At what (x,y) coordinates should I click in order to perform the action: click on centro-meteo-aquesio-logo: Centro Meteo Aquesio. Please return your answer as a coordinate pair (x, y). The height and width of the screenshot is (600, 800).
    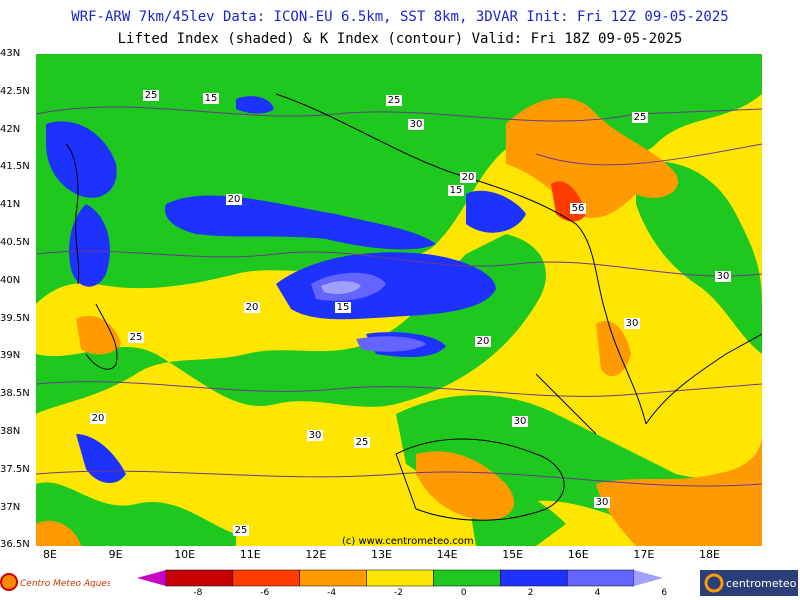
    Looking at the image, I should click on (60, 583).